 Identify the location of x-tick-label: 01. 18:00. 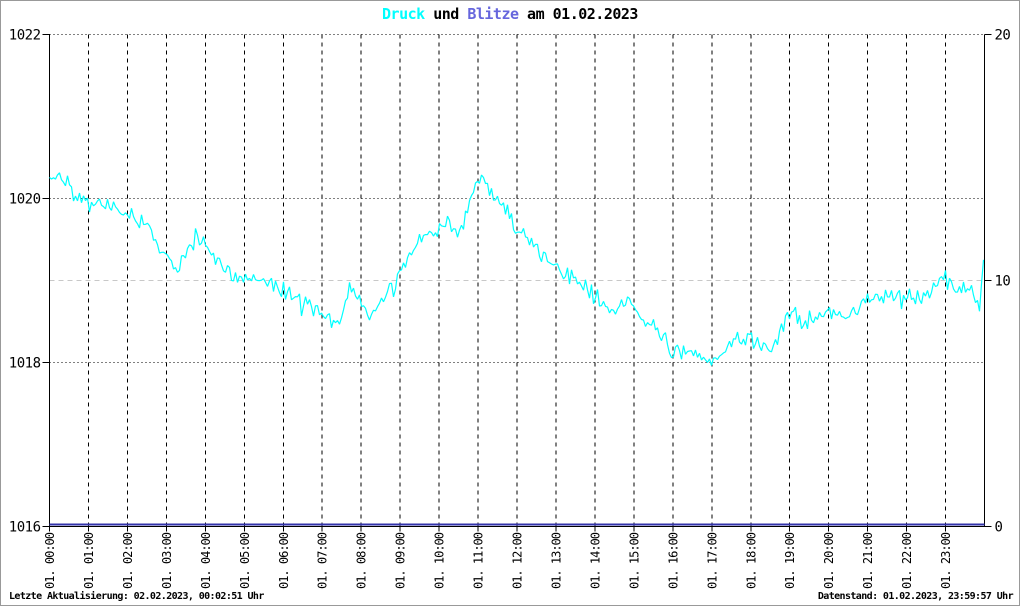
(751, 560).